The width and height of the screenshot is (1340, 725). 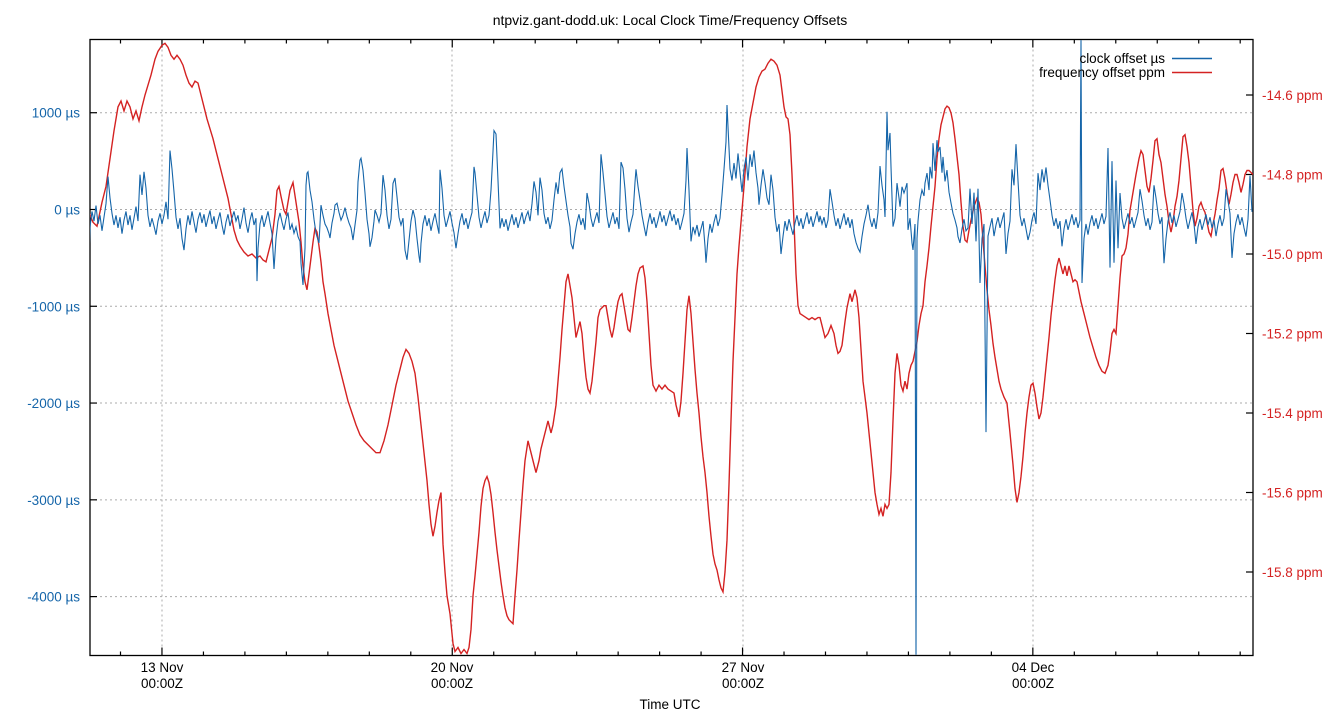 I want to click on legend: clock offset µs frequency offset ppm, so click(x=1125, y=65).